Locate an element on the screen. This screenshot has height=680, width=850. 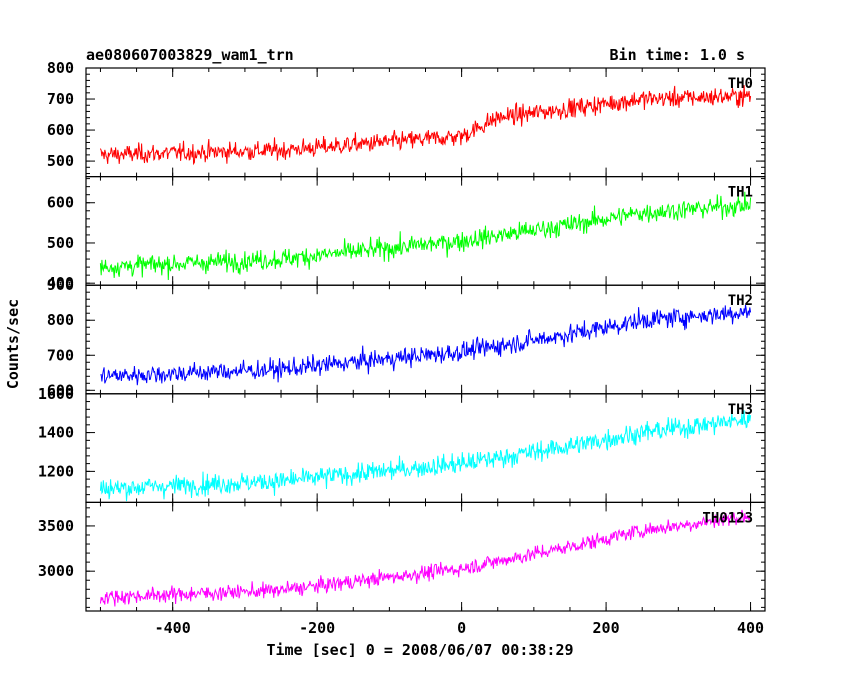
y-axis-label: Counts/sec is located at coordinates (13, 344).